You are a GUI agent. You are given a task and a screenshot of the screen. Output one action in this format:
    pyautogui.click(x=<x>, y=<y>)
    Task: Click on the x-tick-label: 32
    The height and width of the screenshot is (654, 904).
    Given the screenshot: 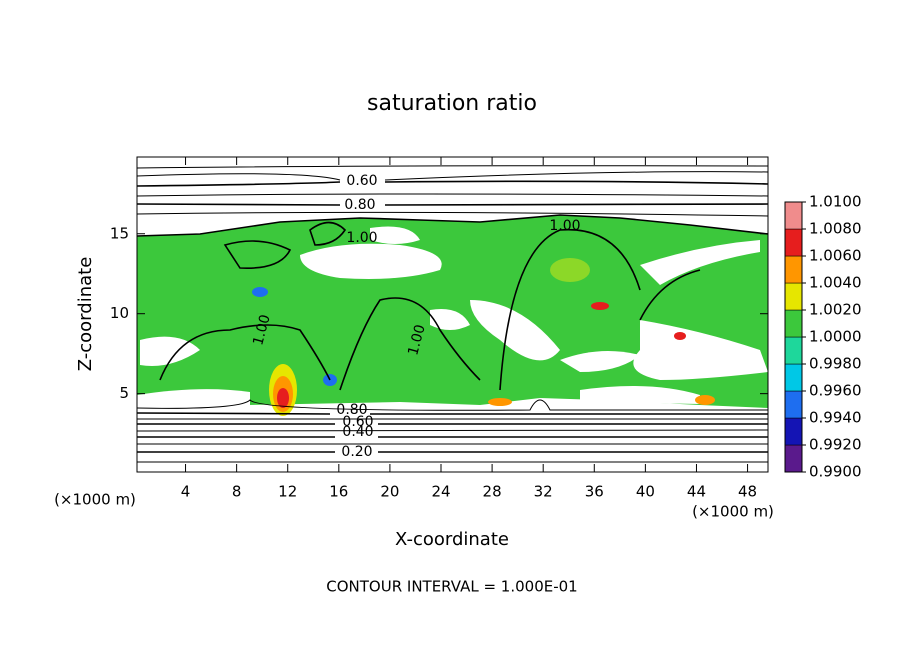 What is the action you would take?
    pyautogui.click(x=543, y=492)
    